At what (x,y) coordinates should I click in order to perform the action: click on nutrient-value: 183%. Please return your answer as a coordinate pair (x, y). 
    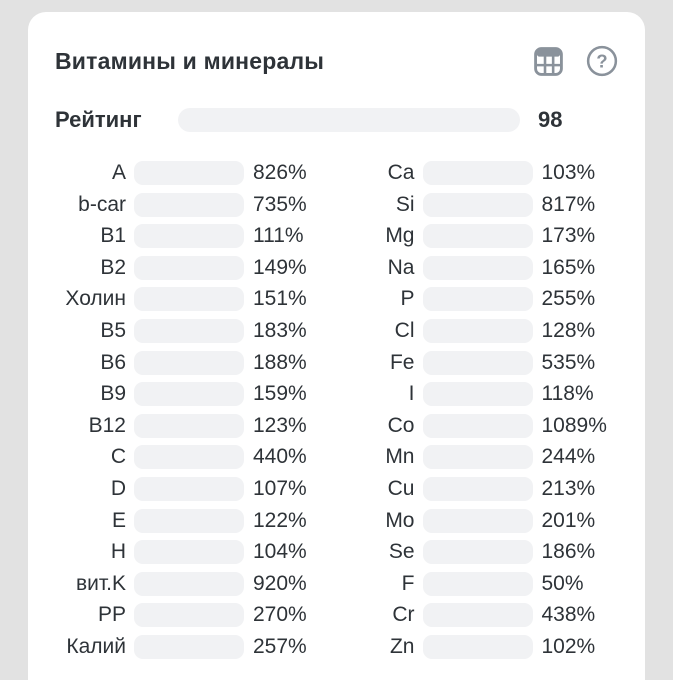
    Looking at the image, I should click on (280, 330).